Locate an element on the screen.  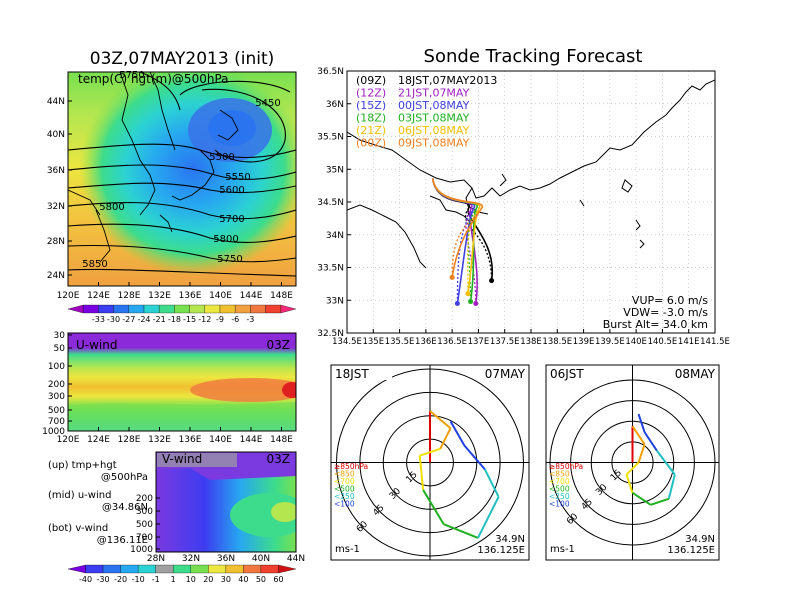
lon-tick-label: 139.5E is located at coordinates (610, 342).